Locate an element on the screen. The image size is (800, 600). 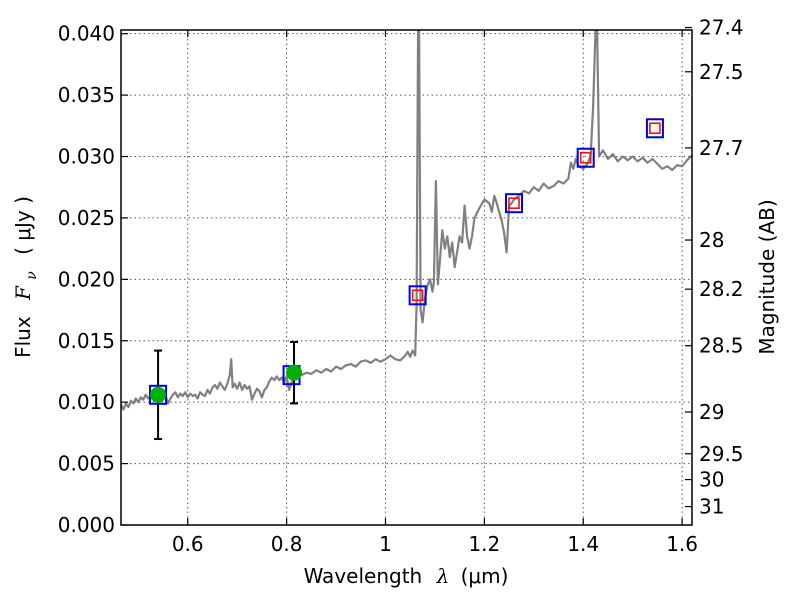
y-tick-label: 0.000 is located at coordinates (86, 525).